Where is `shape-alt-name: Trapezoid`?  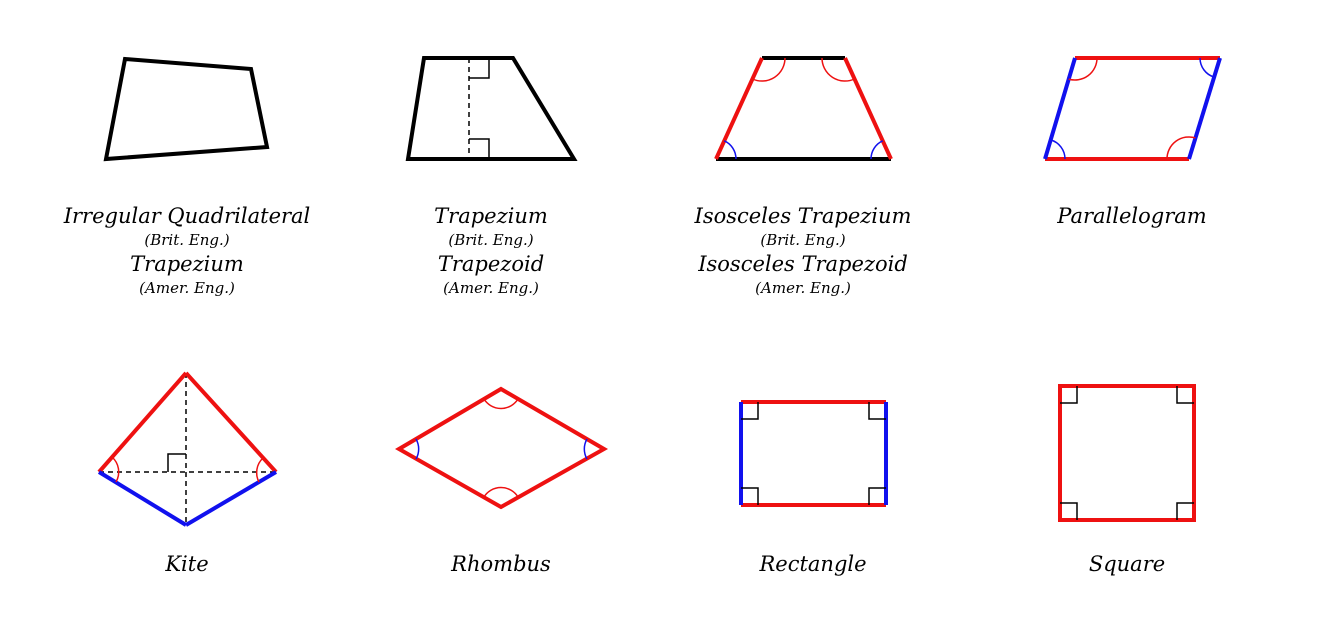 shape-alt-name: Trapezoid is located at coordinates (491, 264).